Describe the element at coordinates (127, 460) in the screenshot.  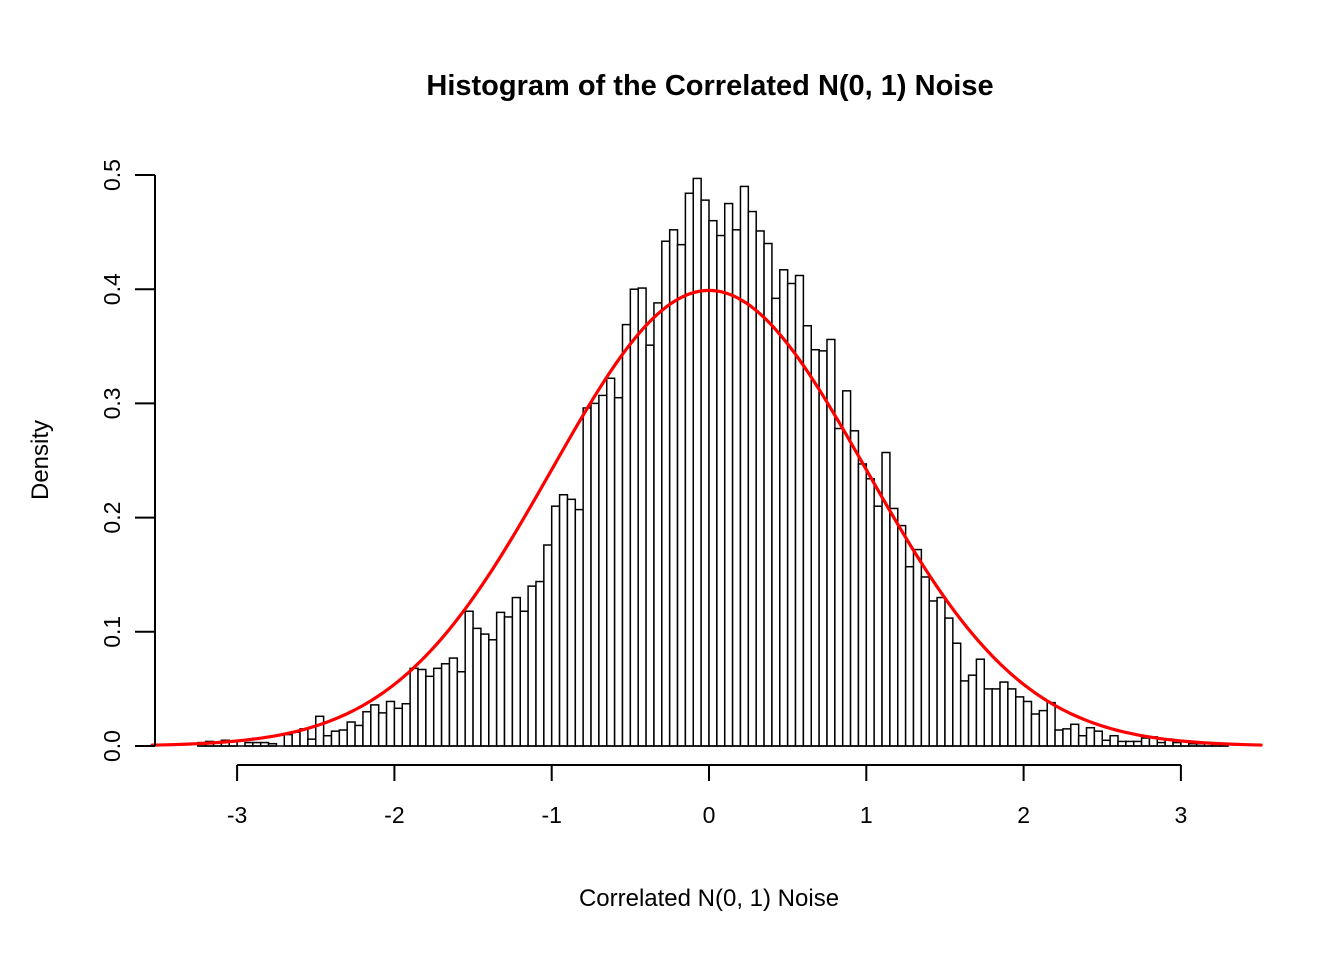
I see `y-axis: 0.0 0.1 0.2 0.3 0.4 0.5` at that location.